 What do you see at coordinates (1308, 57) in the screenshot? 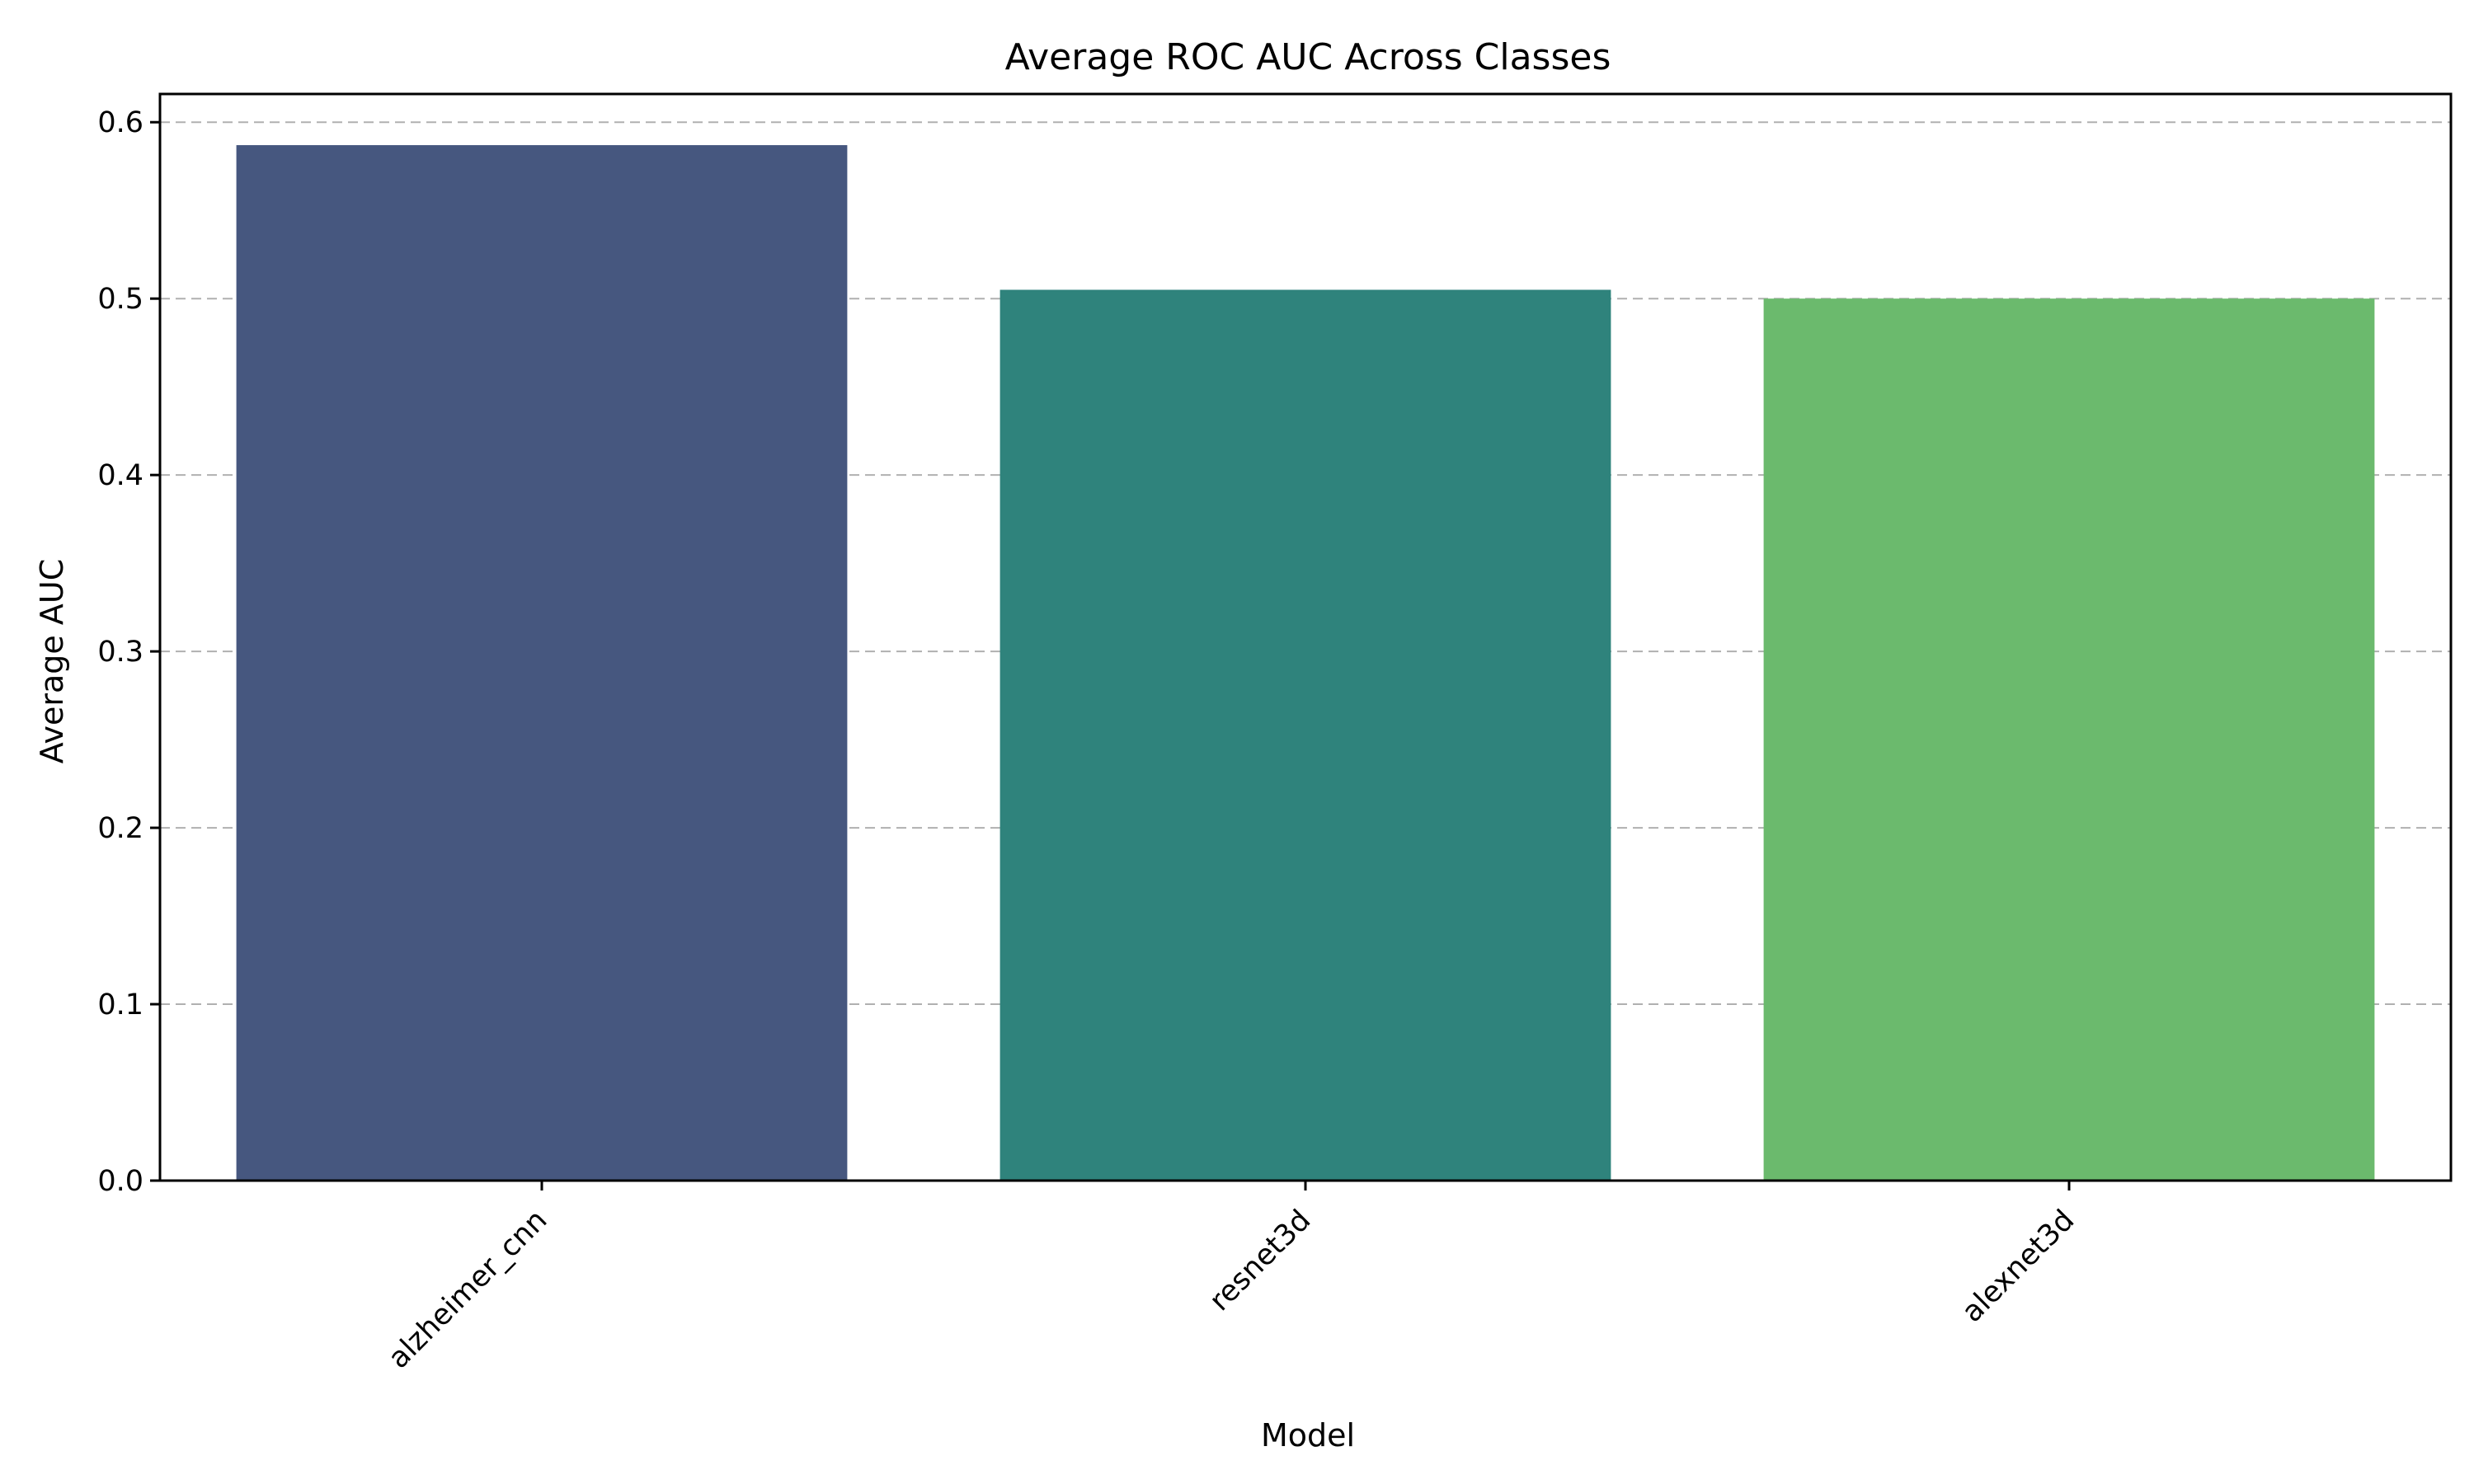
I see `chart-title: Average ROC AUC Across Classes` at bounding box center [1308, 57].